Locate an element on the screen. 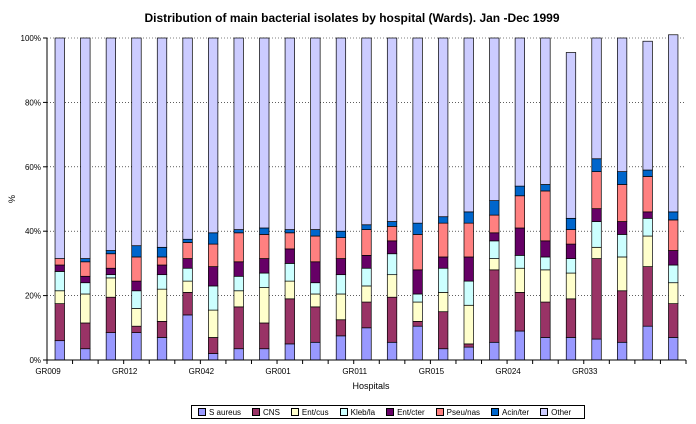 The height and width of the screenshot is (424, 696). x-tick-label: GR012 is located at coordinates (125, 371).